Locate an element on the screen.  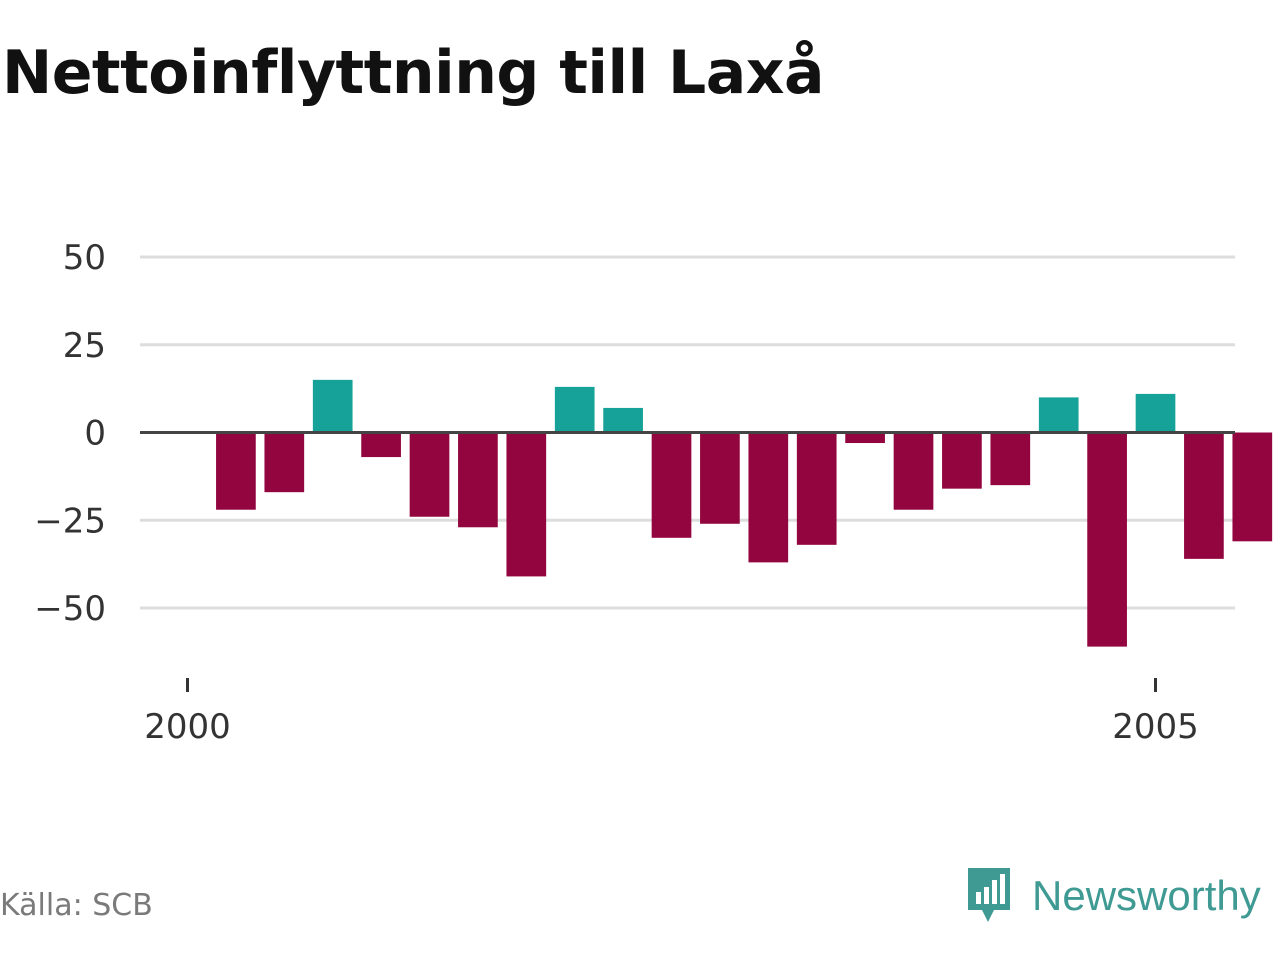
y-tick-label: 25 is located at coordinates (84, 346).